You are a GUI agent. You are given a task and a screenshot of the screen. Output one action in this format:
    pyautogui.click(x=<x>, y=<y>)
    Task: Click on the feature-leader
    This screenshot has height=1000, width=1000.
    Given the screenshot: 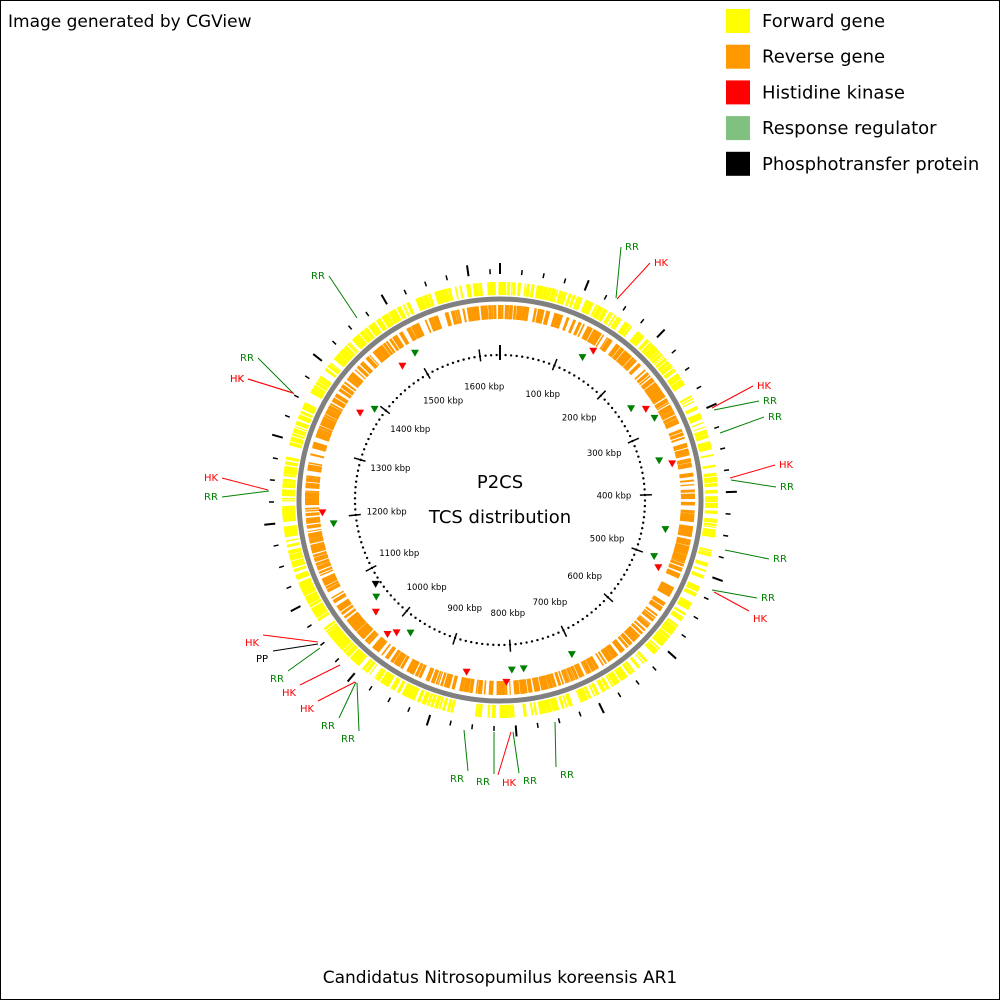 What is the action you would take?
    pyautogui.click(x=290, y=638)
    